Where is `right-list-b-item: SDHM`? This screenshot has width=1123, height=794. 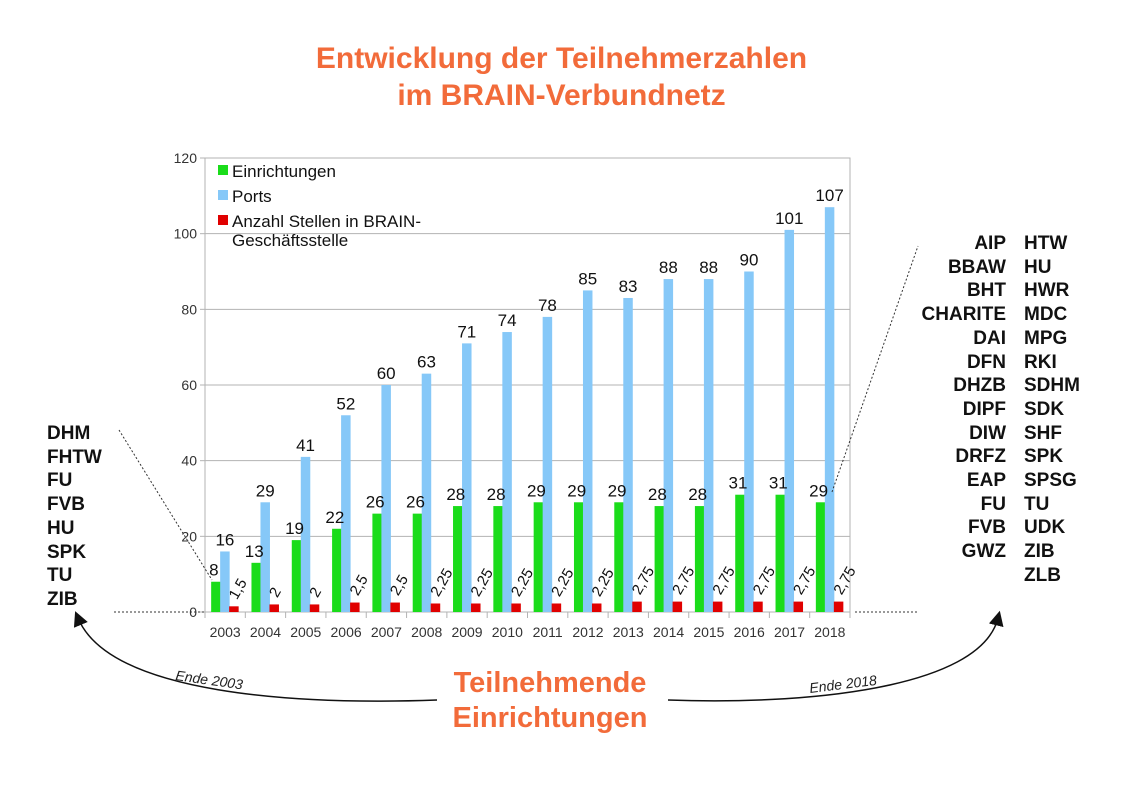 right-list-b-item: SDHM is located at coordinates (1052, 386).